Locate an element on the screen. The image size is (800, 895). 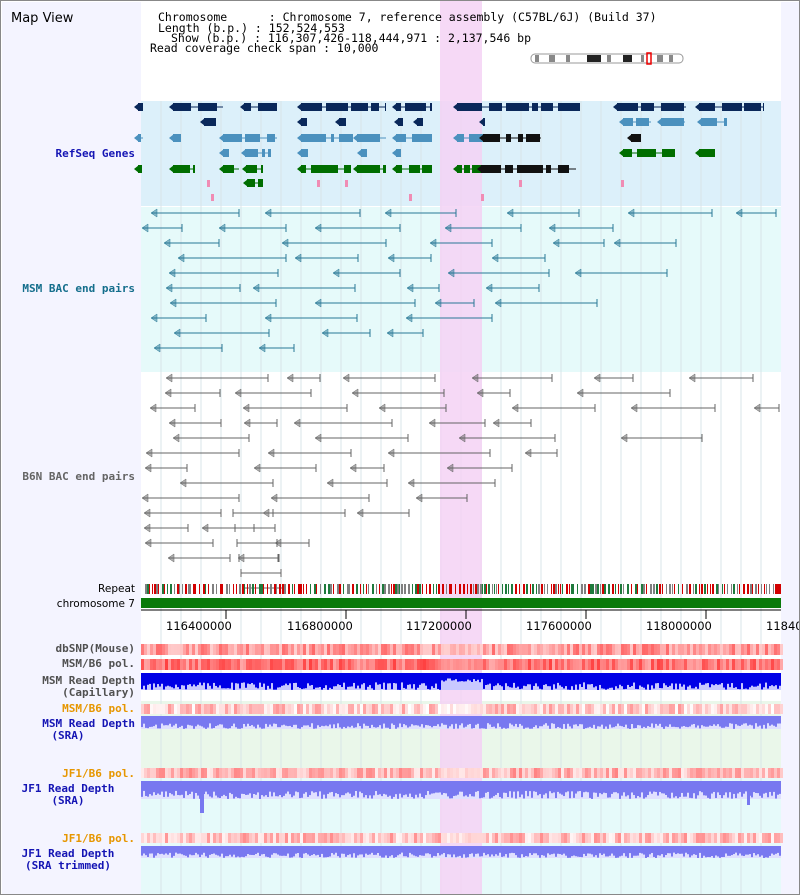
track-label-b6n-bac: B6N BAC end pairs is located at coordinates (78, 476).